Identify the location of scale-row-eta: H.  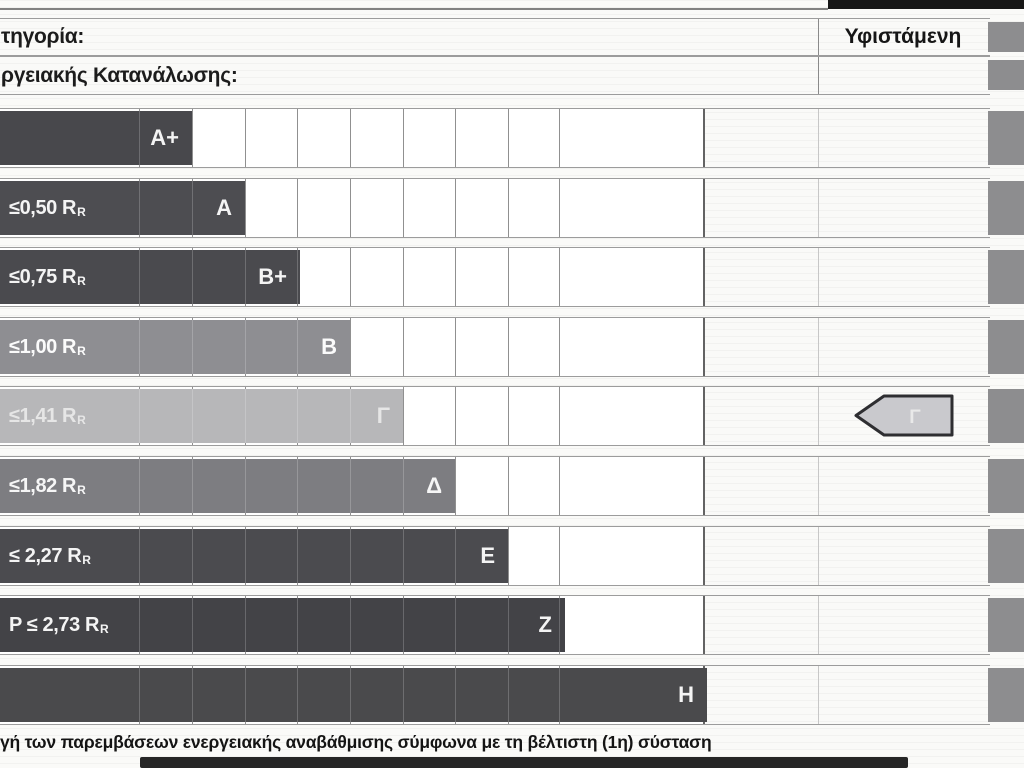
(495, 695).